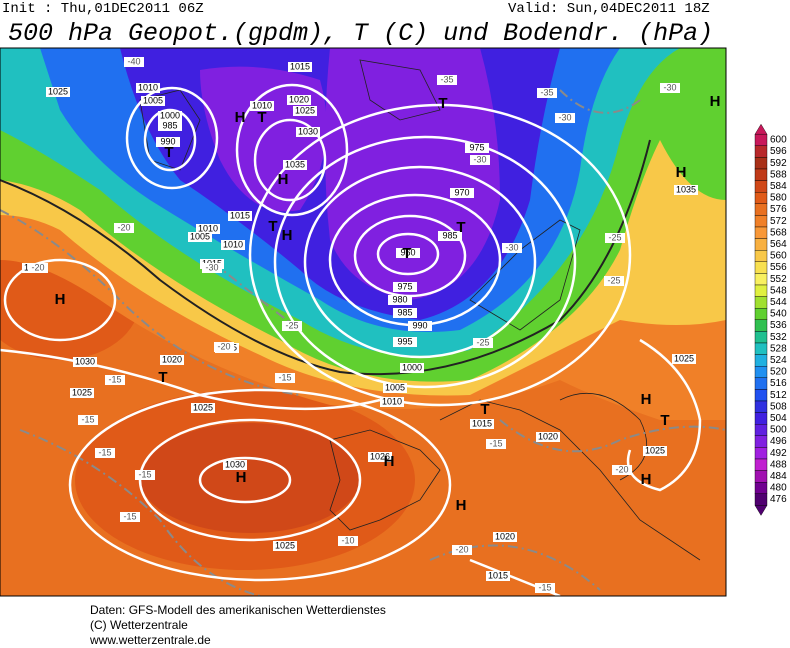 The height and width of the screenshot is (648, 790). Describe the element at coordinates (85, 361) in the screenshot. I see `isobar-label: 1030` at that location.